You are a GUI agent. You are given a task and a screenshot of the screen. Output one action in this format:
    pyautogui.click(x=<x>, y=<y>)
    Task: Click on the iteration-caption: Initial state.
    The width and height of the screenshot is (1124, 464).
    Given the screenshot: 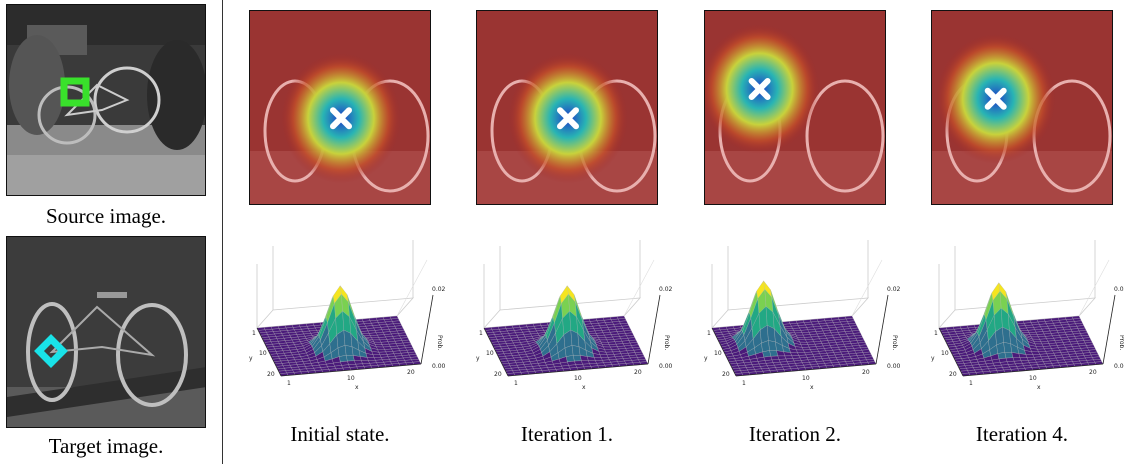 What is the action you would take?
    pyautogui.click(x=340, y=434)
    